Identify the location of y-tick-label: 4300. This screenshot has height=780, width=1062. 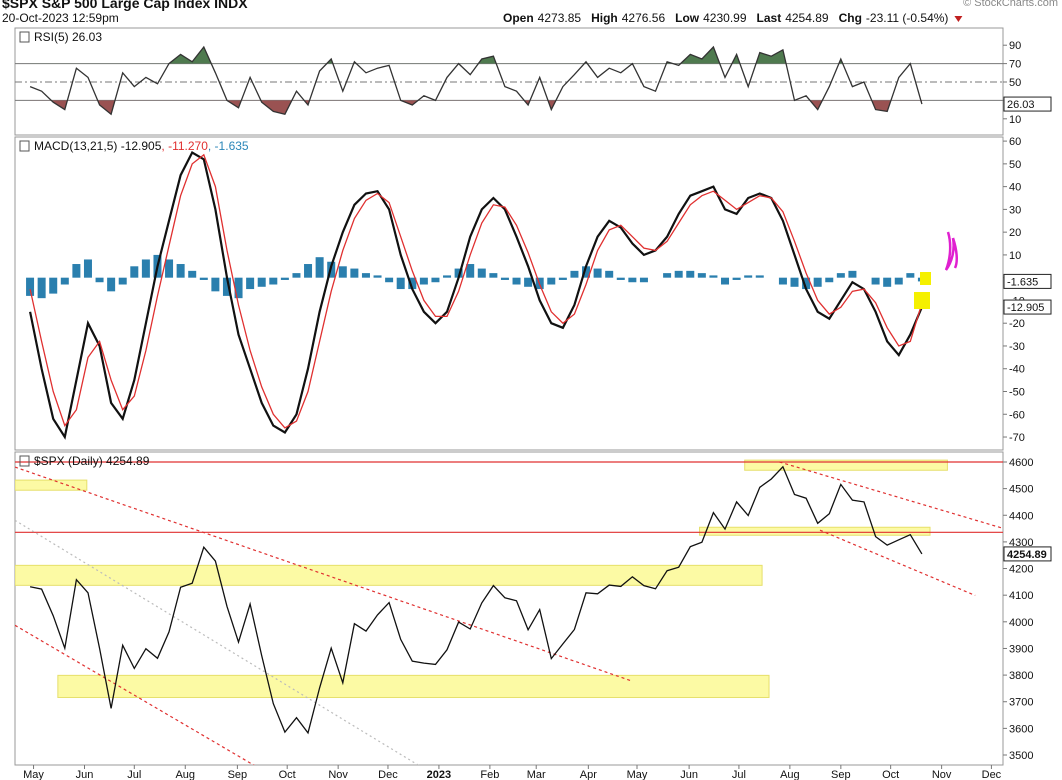
(1021, 543).